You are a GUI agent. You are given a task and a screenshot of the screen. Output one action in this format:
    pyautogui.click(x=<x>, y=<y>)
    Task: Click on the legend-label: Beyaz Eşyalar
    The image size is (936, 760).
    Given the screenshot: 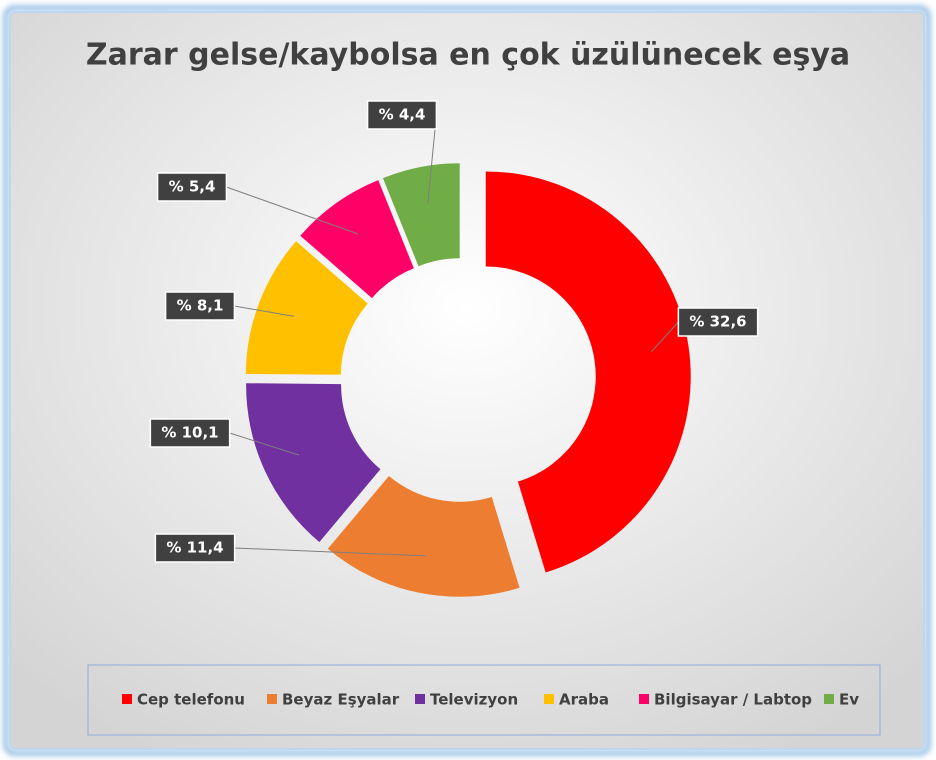 What is the action you would take?
    pyautogui.click(x=341, y=700)
    